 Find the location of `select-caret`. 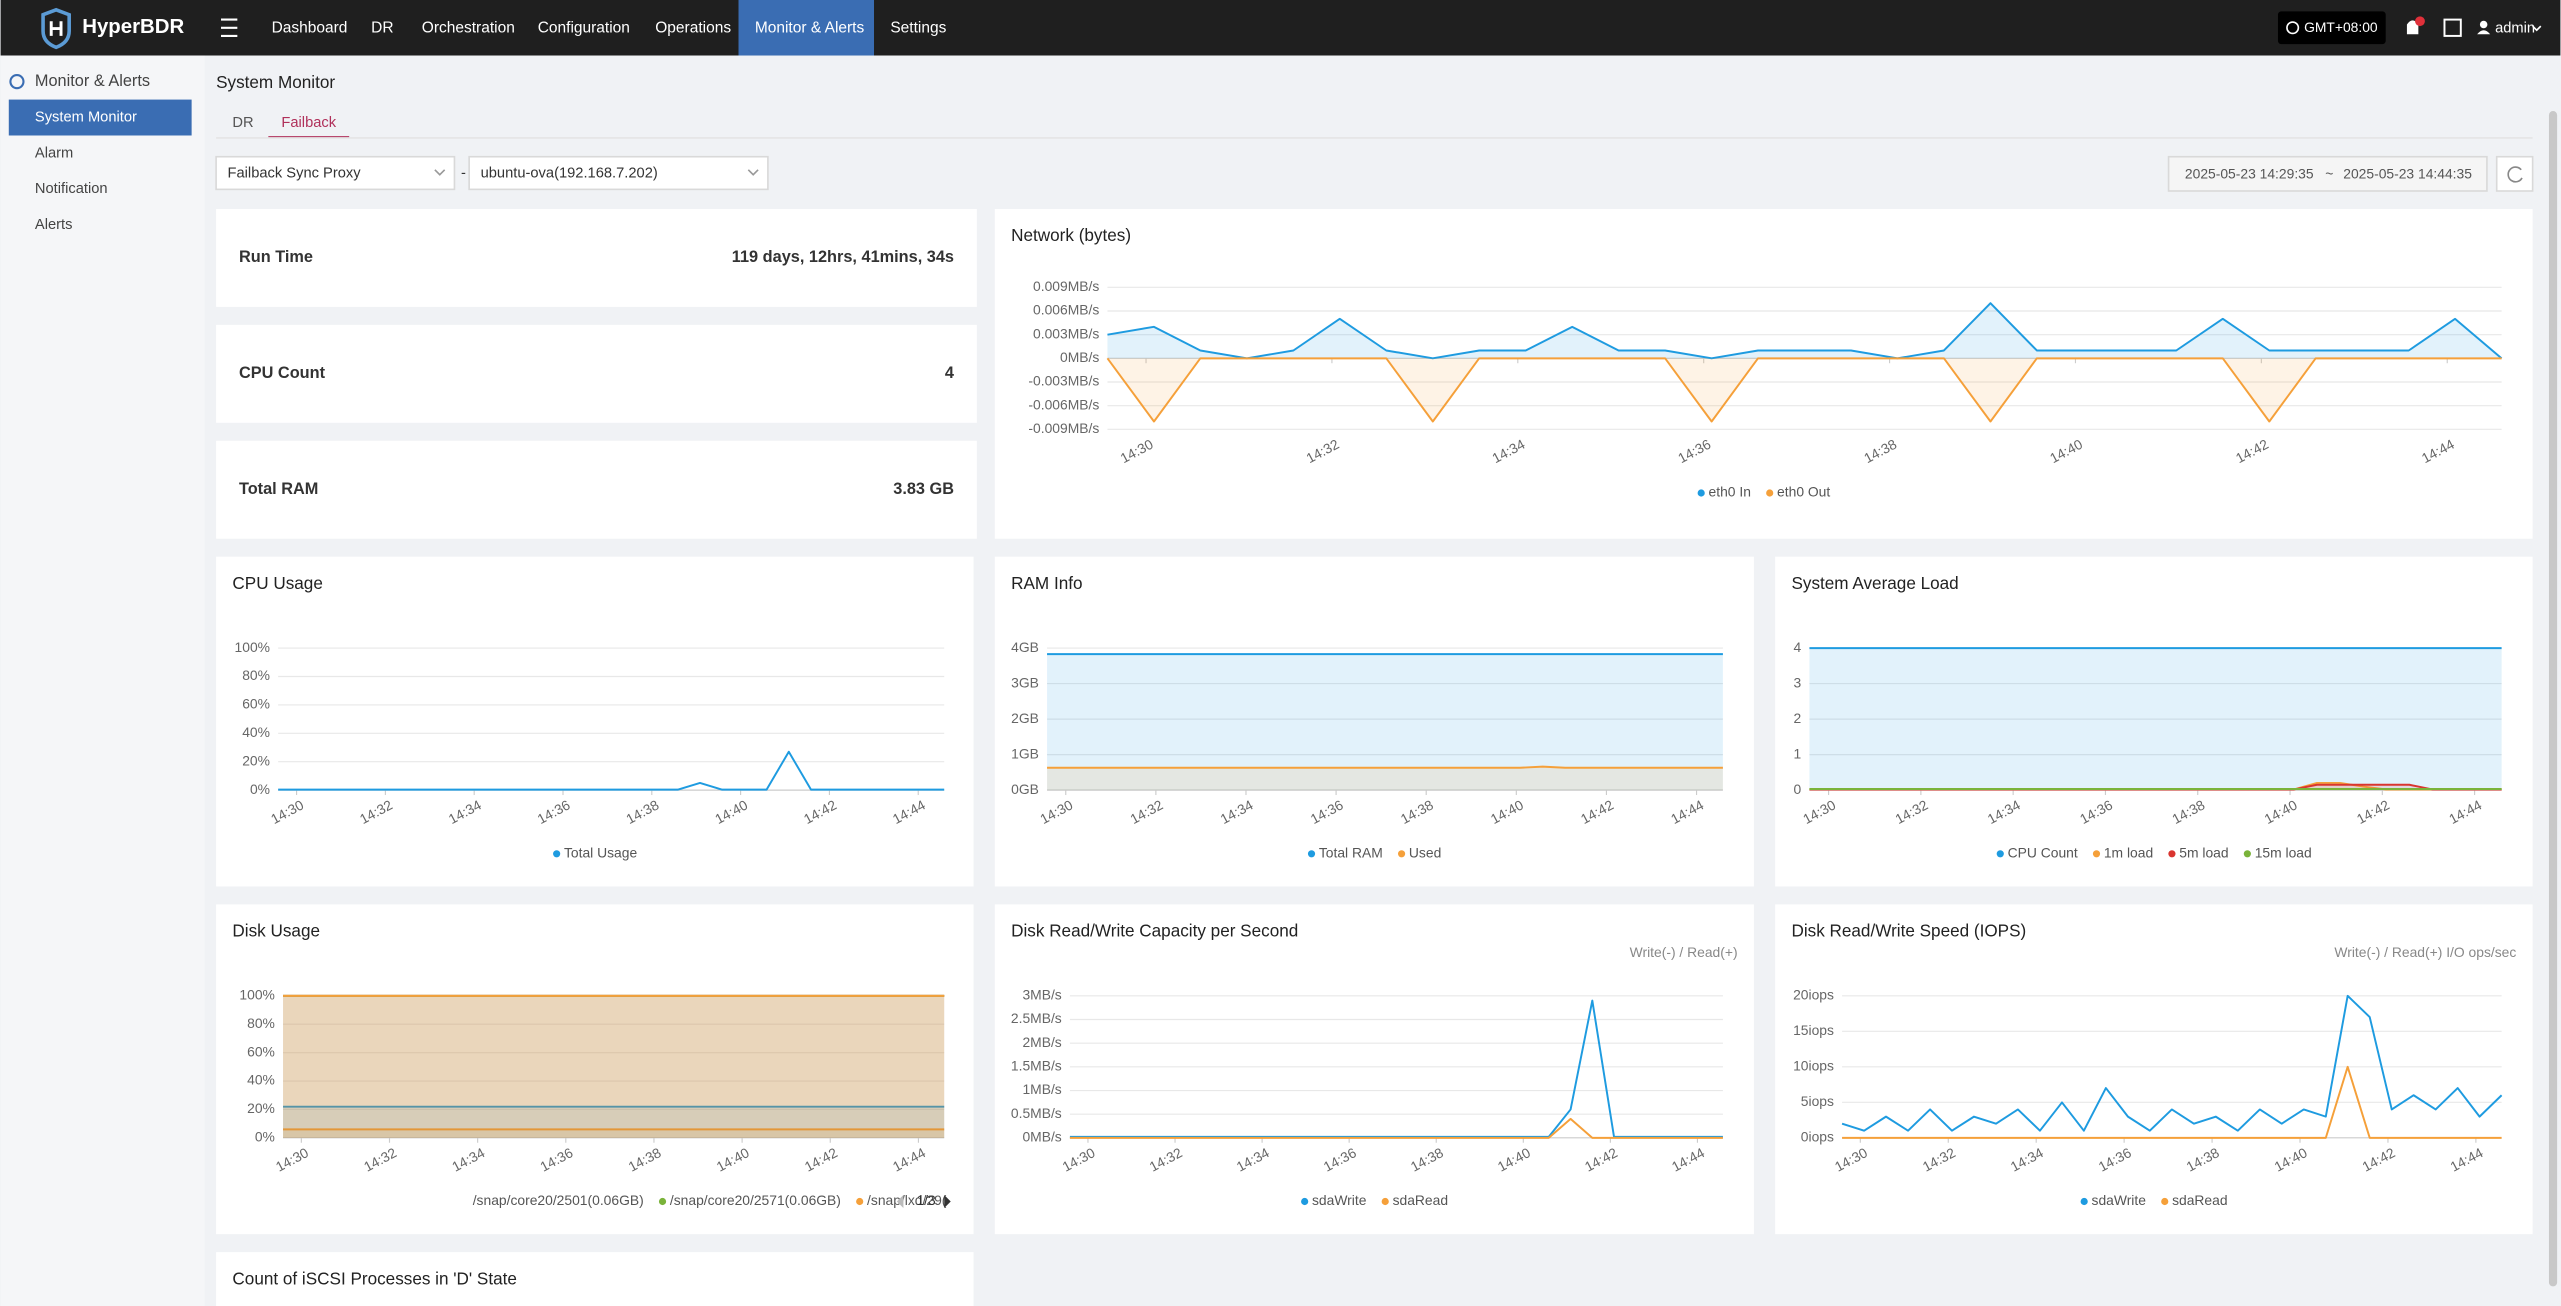

select-caret is located at coordinates (753, 172).